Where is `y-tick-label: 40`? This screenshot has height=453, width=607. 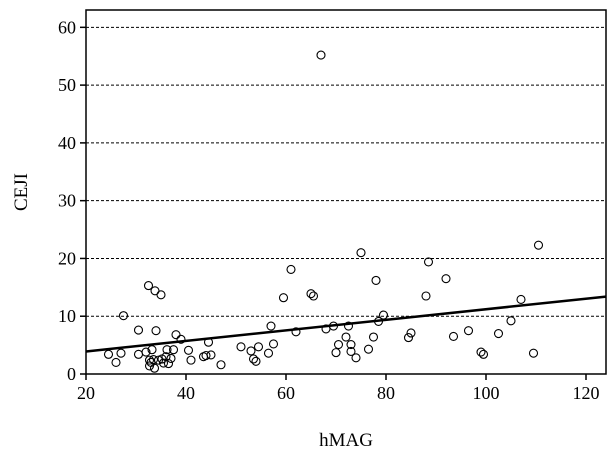
y-tick-label: 40 is located at coordinates (67, 143).